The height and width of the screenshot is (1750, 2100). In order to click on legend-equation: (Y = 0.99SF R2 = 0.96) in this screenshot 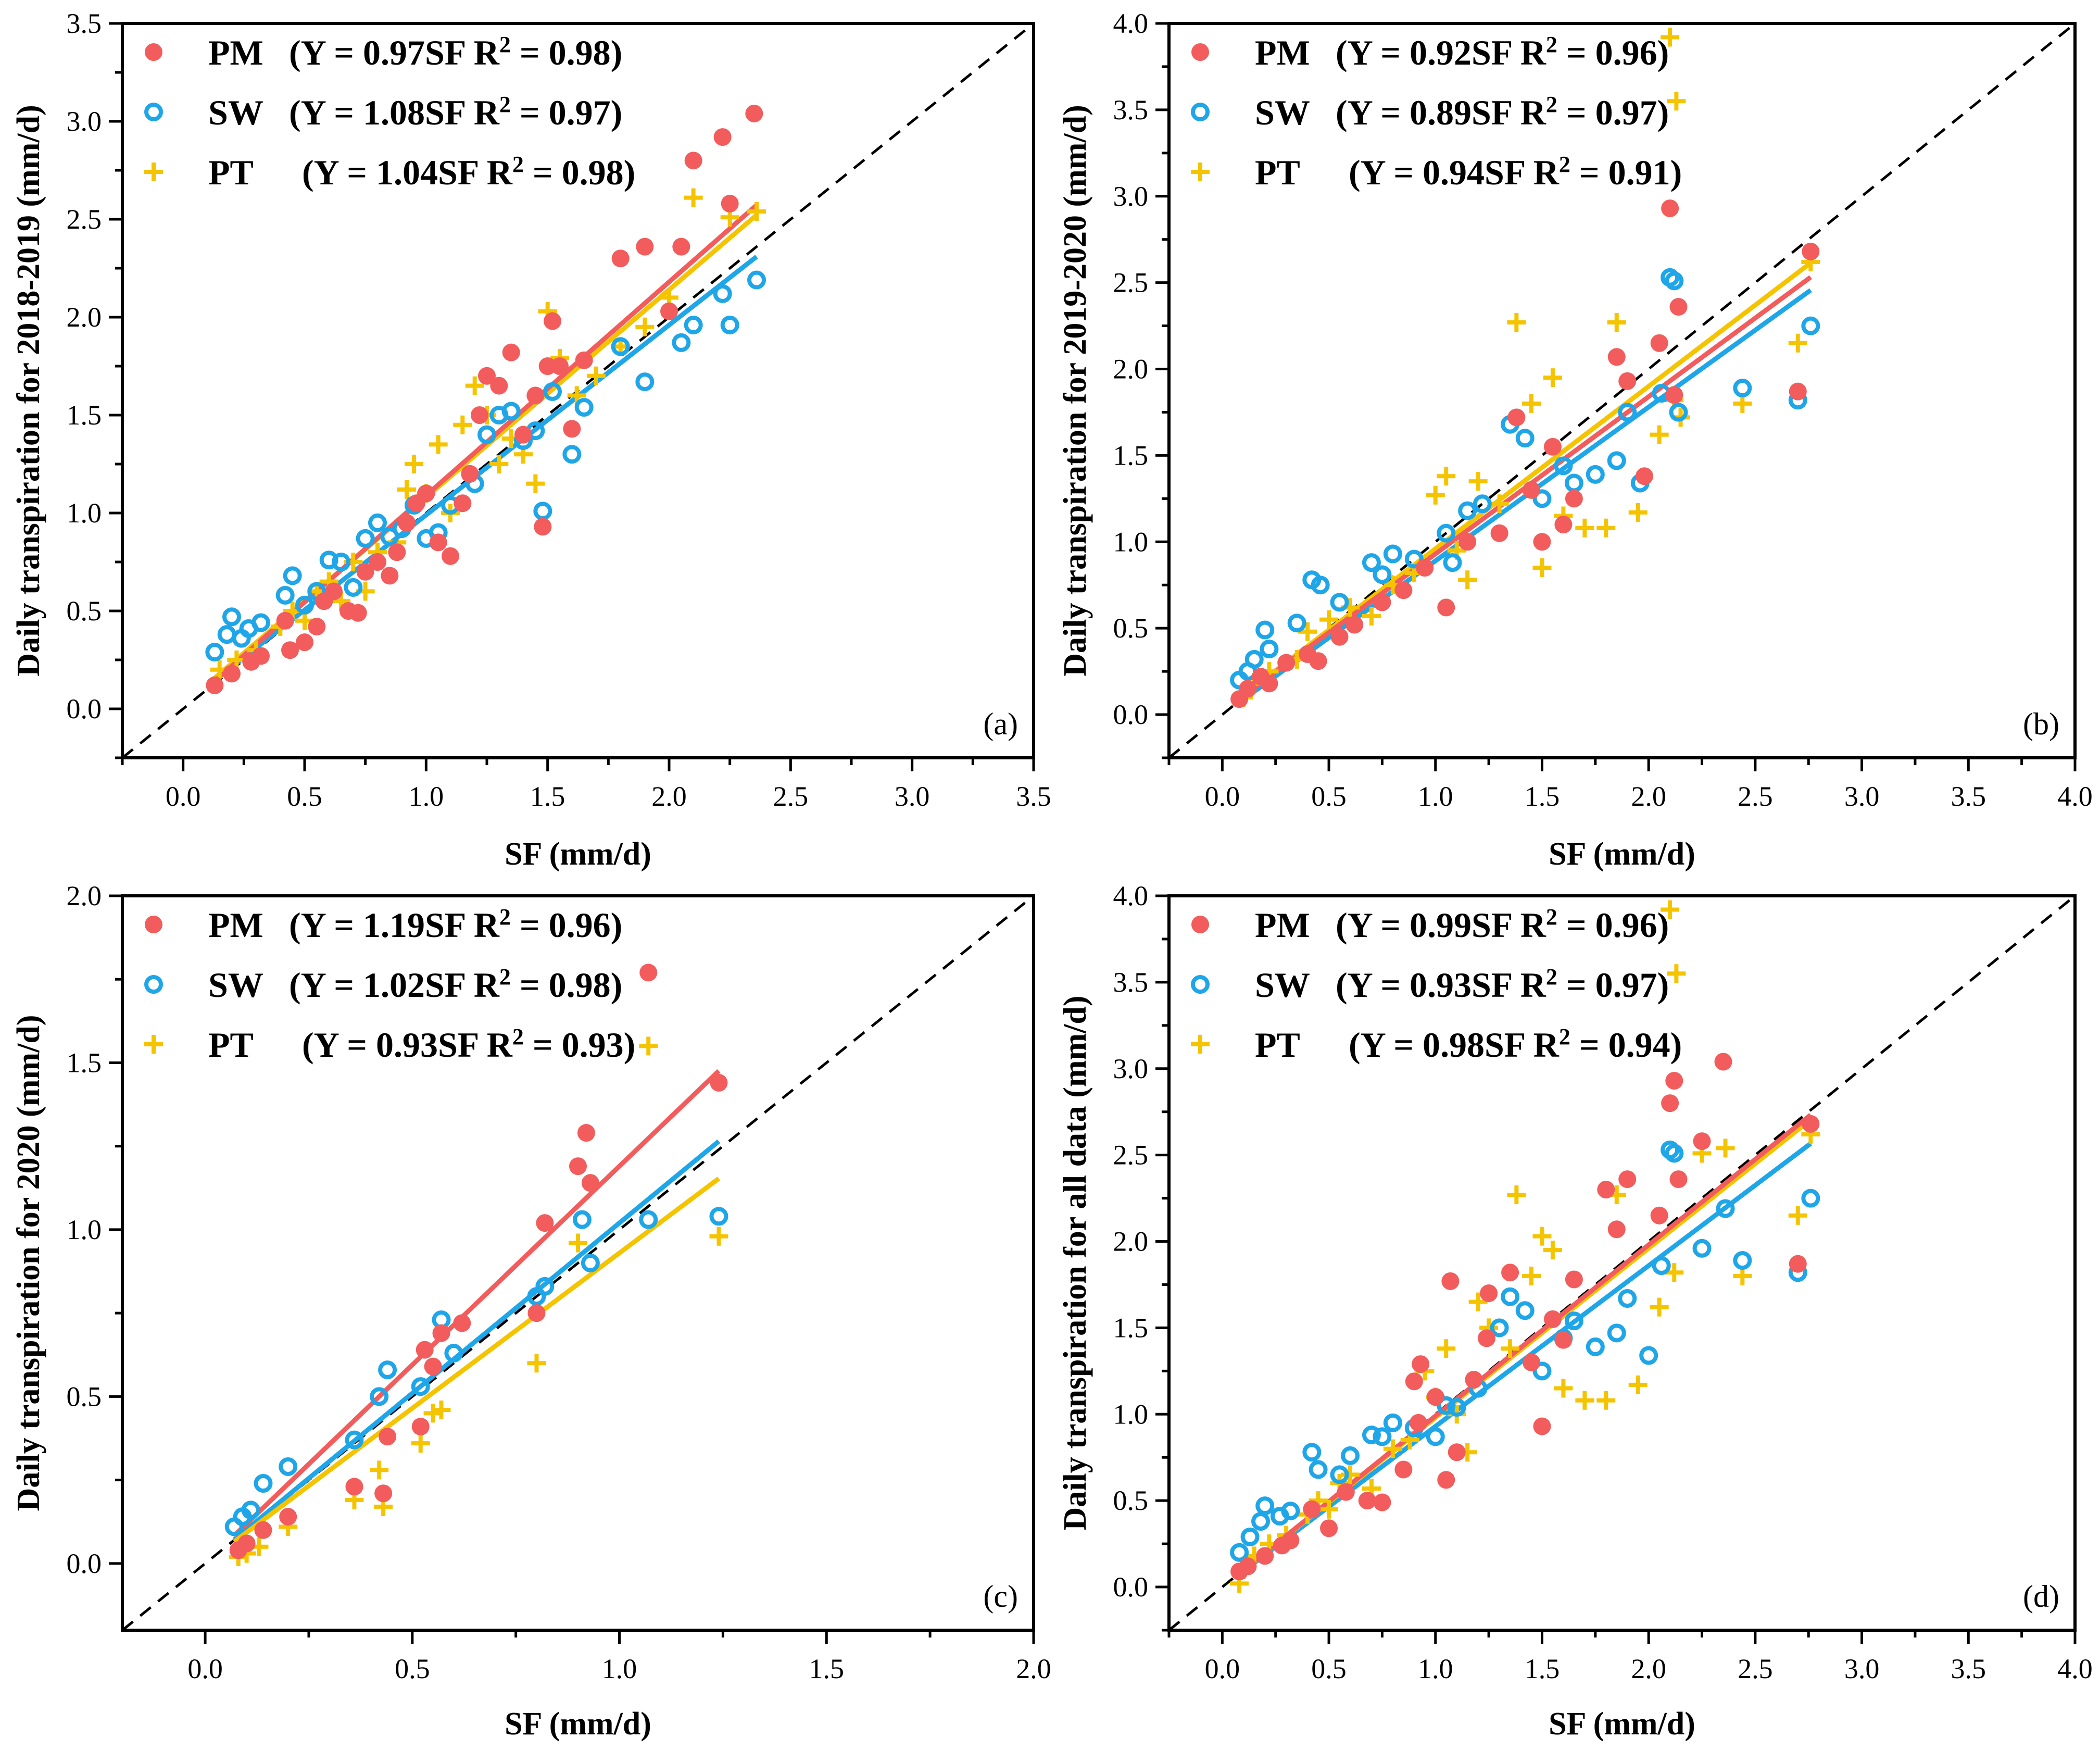, I will do `click(1502, 924)`.